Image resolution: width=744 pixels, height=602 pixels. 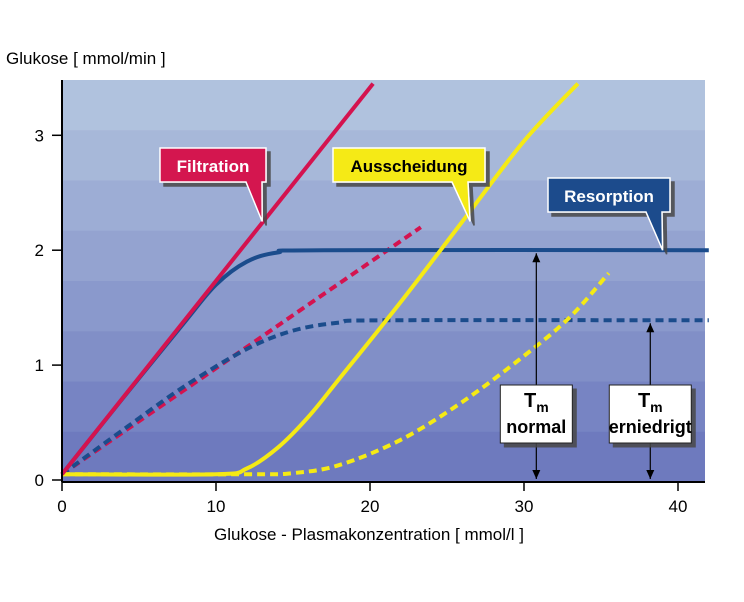 What do you see at coordinates (609, 196) in the screenshot?
I see `annotation-label: Resorption` at bounding box center [609, 196].